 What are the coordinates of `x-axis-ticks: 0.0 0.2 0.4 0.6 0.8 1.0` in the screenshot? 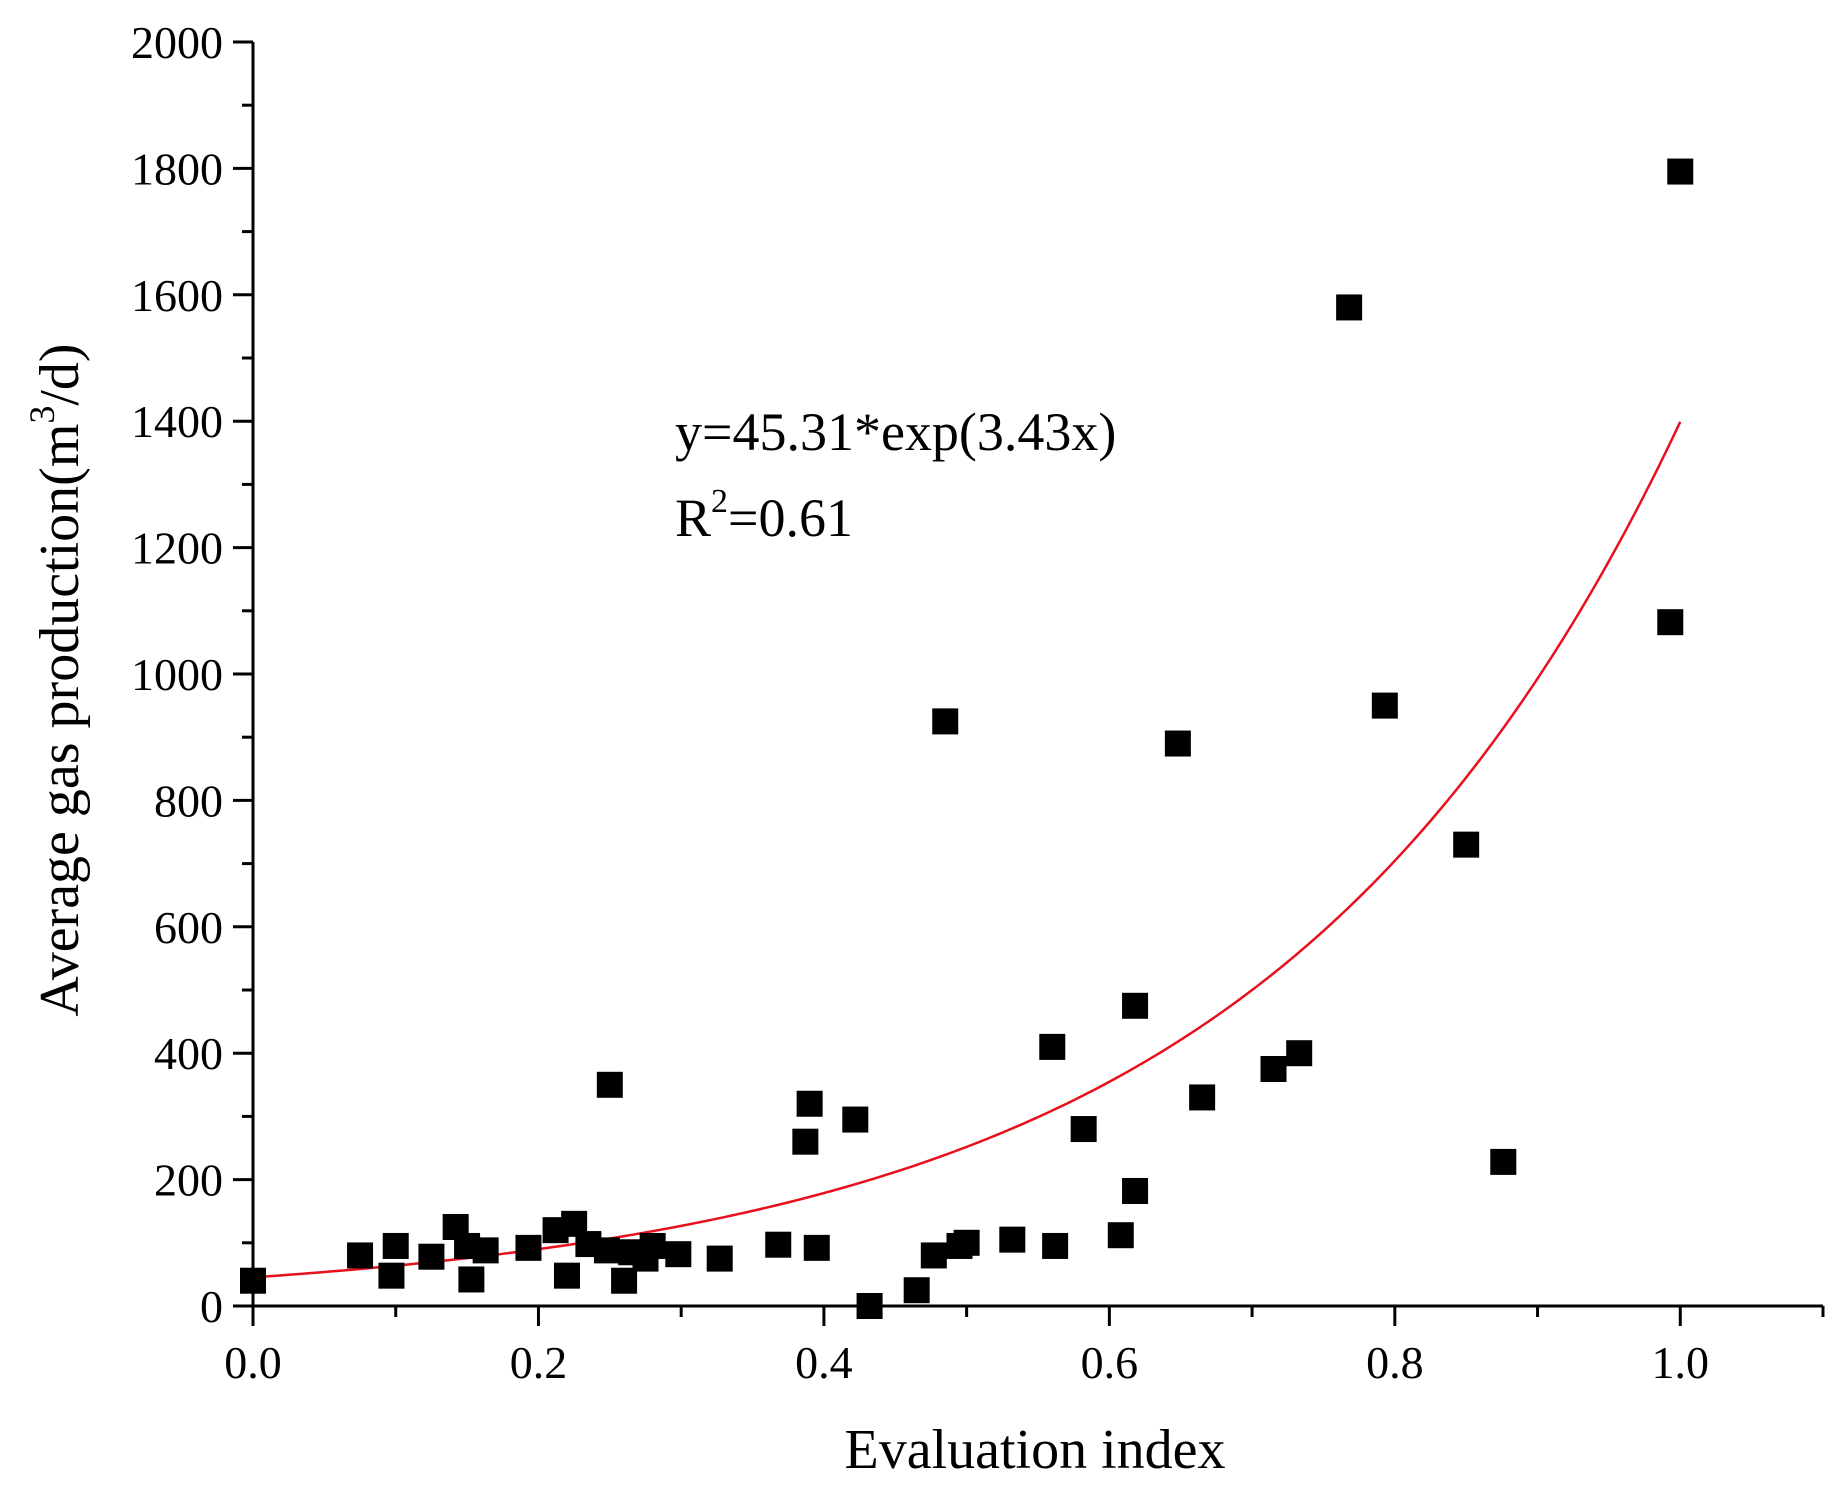 It's located at (1024, 1347).